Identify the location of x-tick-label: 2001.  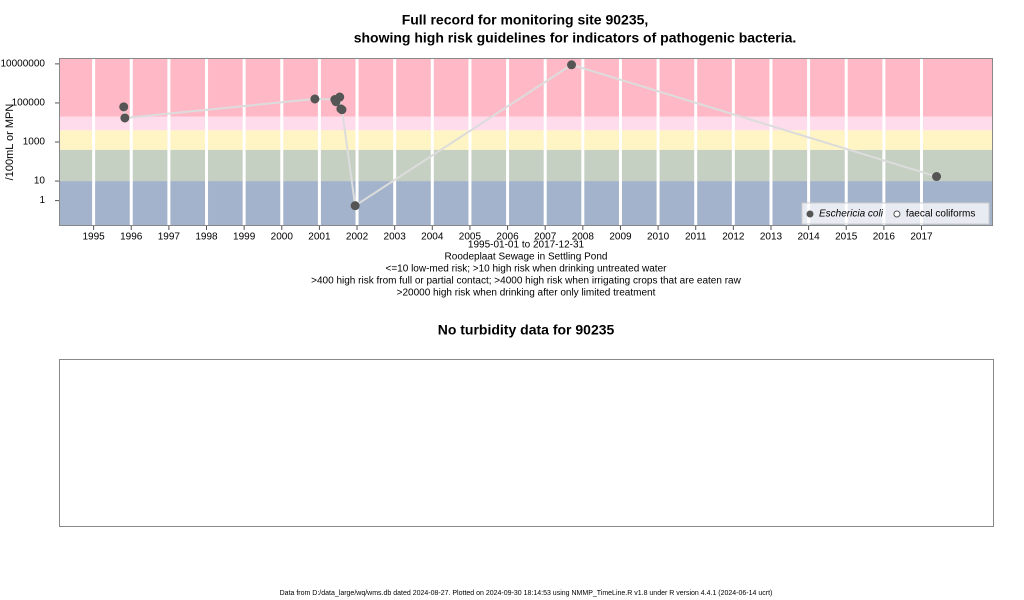
(319, 237).